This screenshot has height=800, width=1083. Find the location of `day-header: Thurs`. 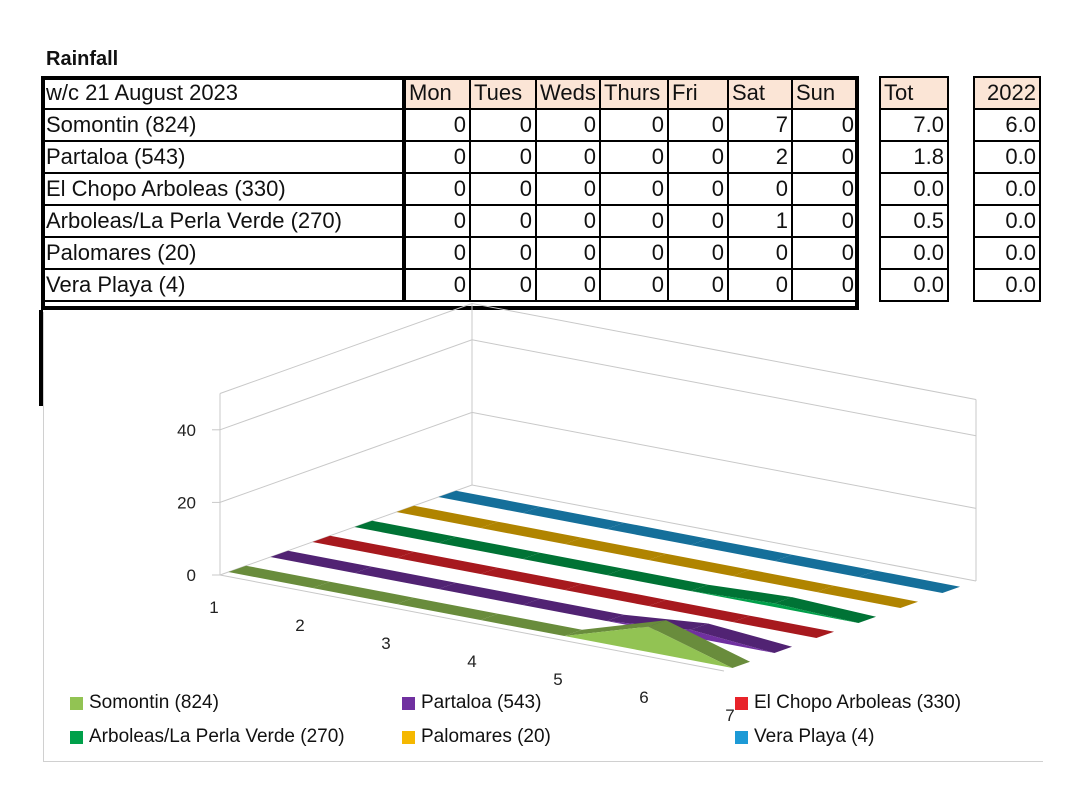

day-header: Thurs is located at coordinates (634, 93).